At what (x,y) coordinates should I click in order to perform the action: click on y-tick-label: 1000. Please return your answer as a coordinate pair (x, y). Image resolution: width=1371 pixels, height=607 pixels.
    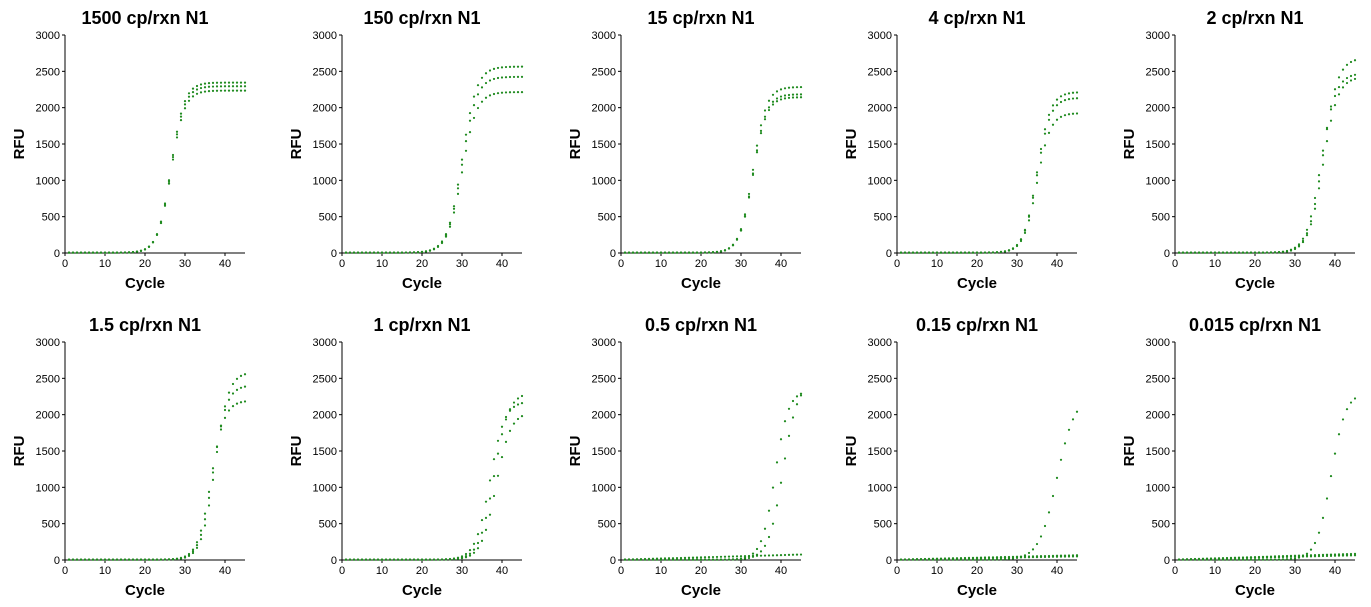
    Looking at the image, I should click on (604, 181).